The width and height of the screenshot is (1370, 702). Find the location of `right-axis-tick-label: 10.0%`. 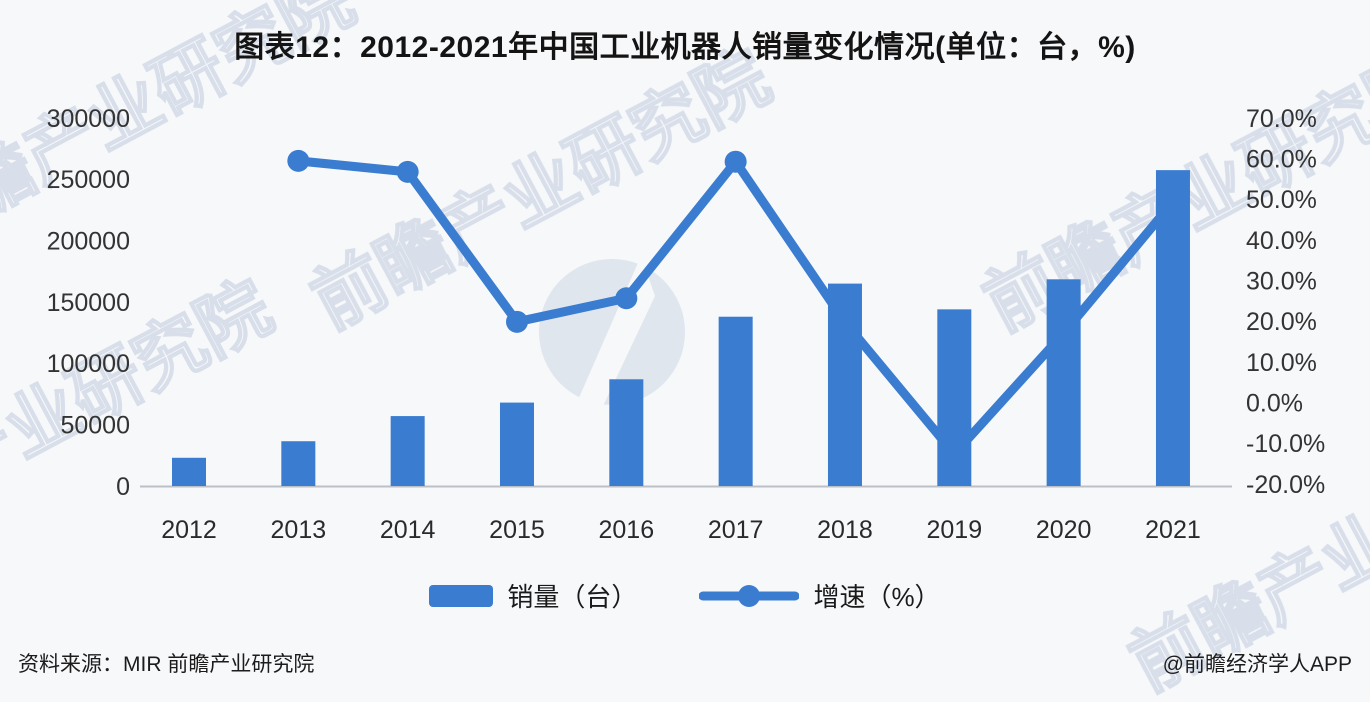

right-axis-tick-label: 10.0% is located at coordinates (1281, 363).